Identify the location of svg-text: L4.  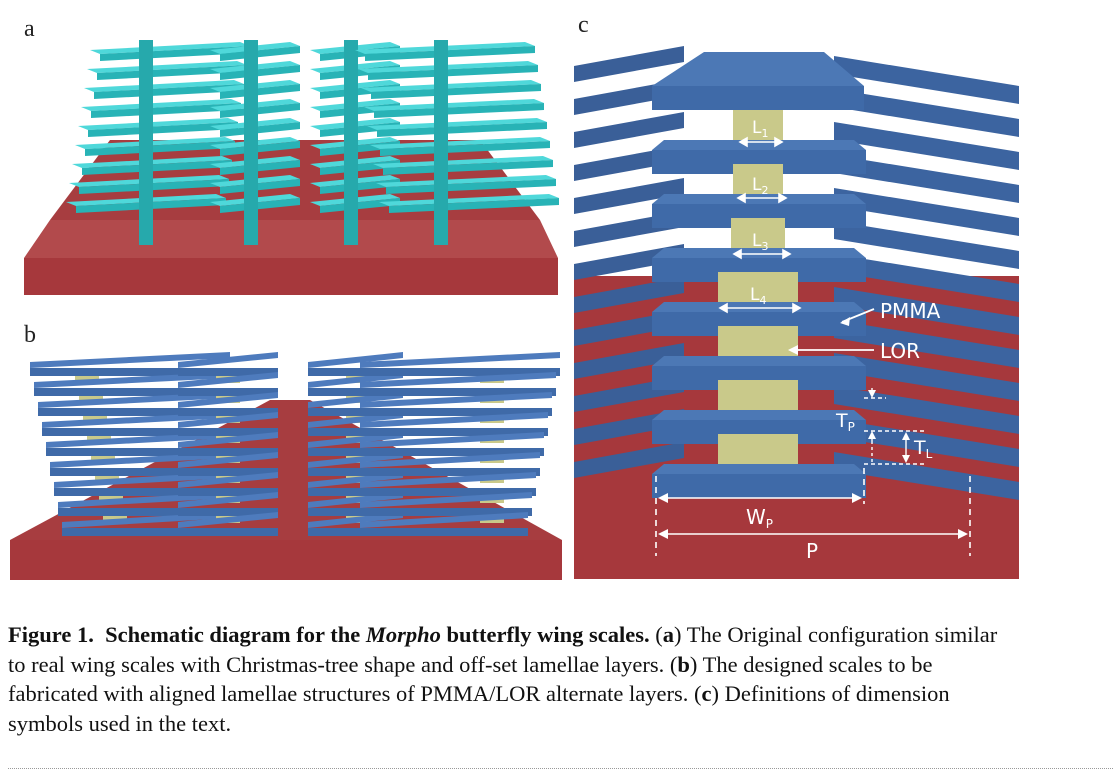
(758, 296).